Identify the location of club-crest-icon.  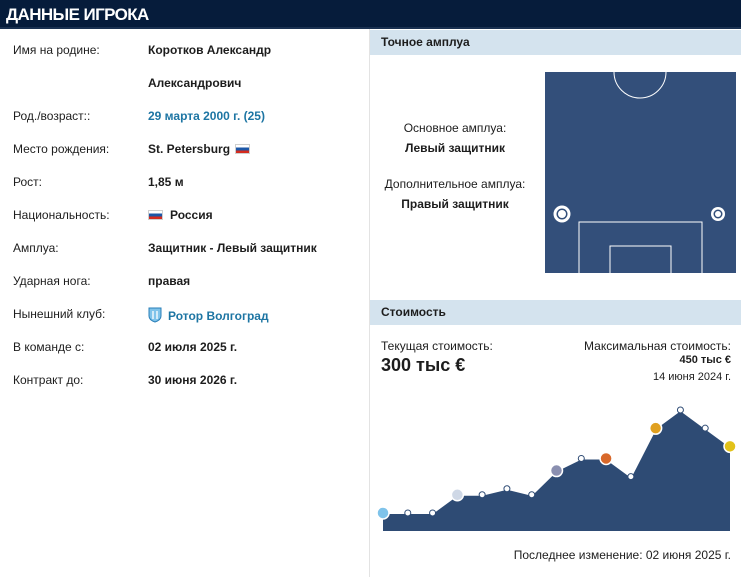
(155, 315).